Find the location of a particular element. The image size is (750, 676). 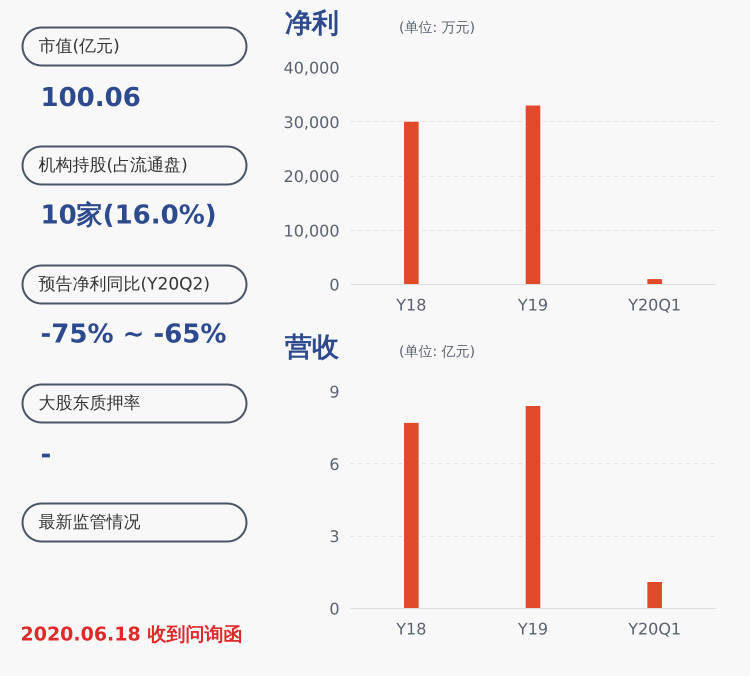

y-tick-label: 40,000 is located at coordinates (312, 68).